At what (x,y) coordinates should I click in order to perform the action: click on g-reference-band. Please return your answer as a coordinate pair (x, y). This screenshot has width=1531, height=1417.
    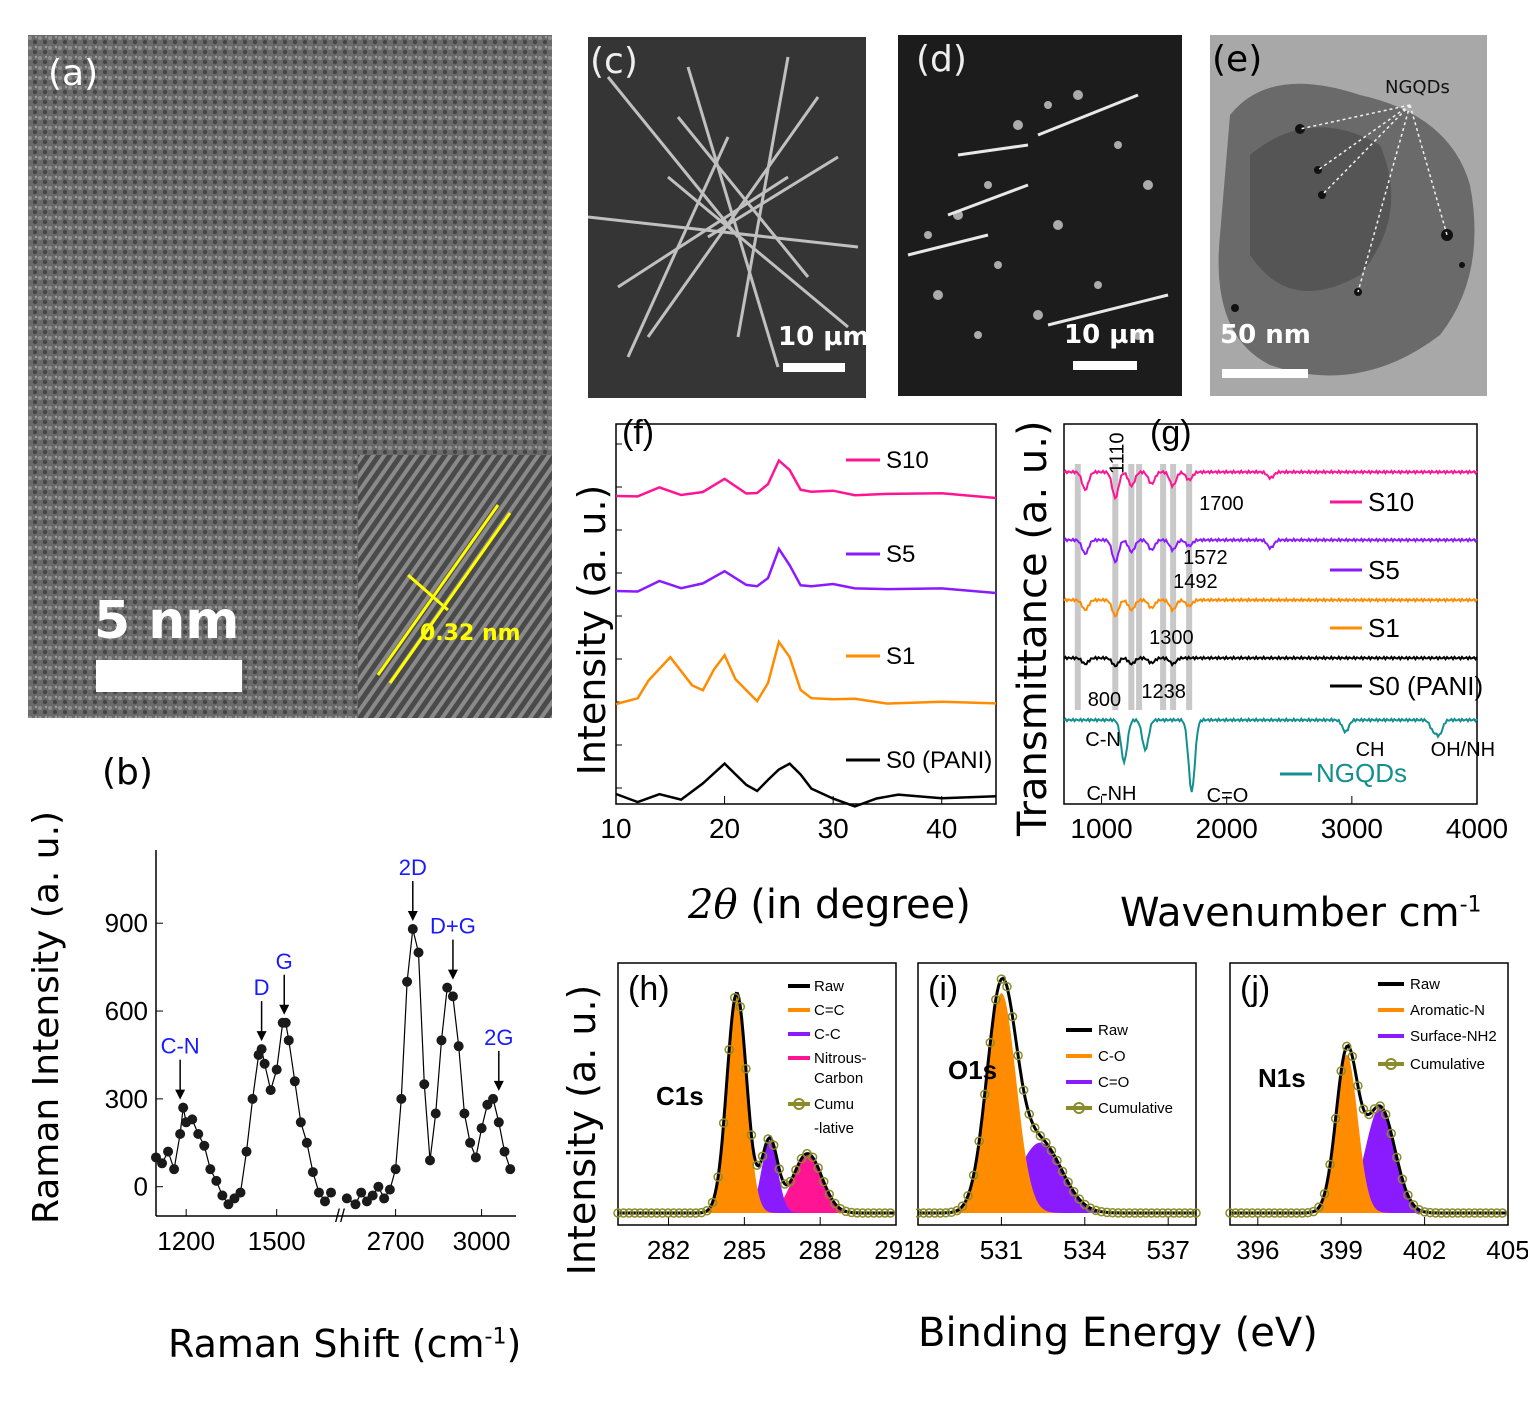
    Looking at the image, I should click on (1173, 587).